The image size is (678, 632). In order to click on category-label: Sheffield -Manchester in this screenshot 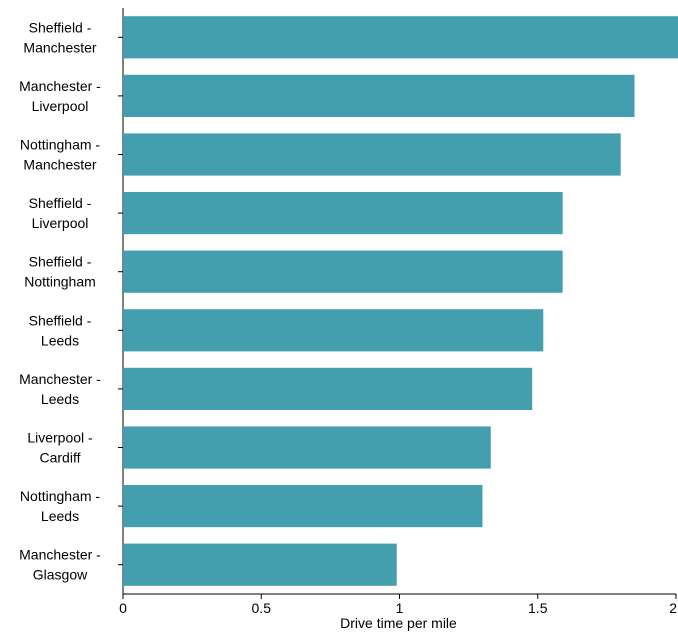, I will do `click(59, 37)`.